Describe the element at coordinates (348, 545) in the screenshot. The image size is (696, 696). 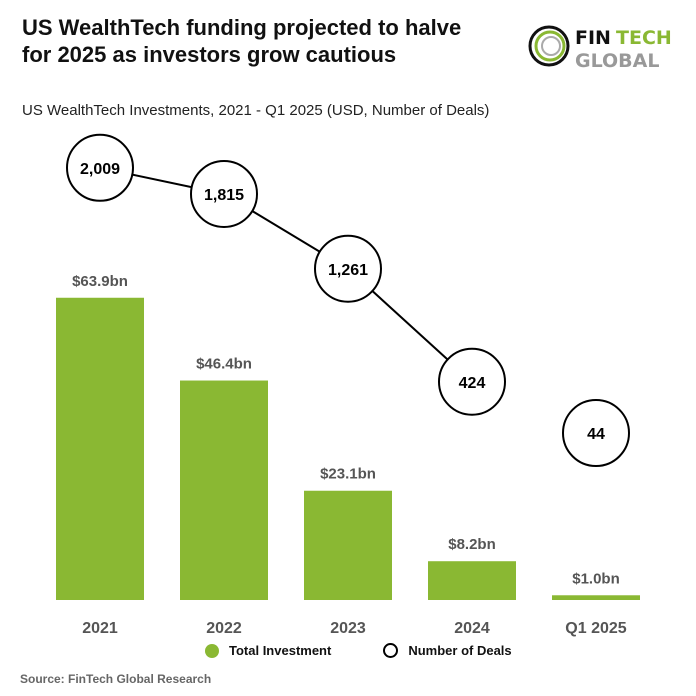
I see `bar-2023` at that location.